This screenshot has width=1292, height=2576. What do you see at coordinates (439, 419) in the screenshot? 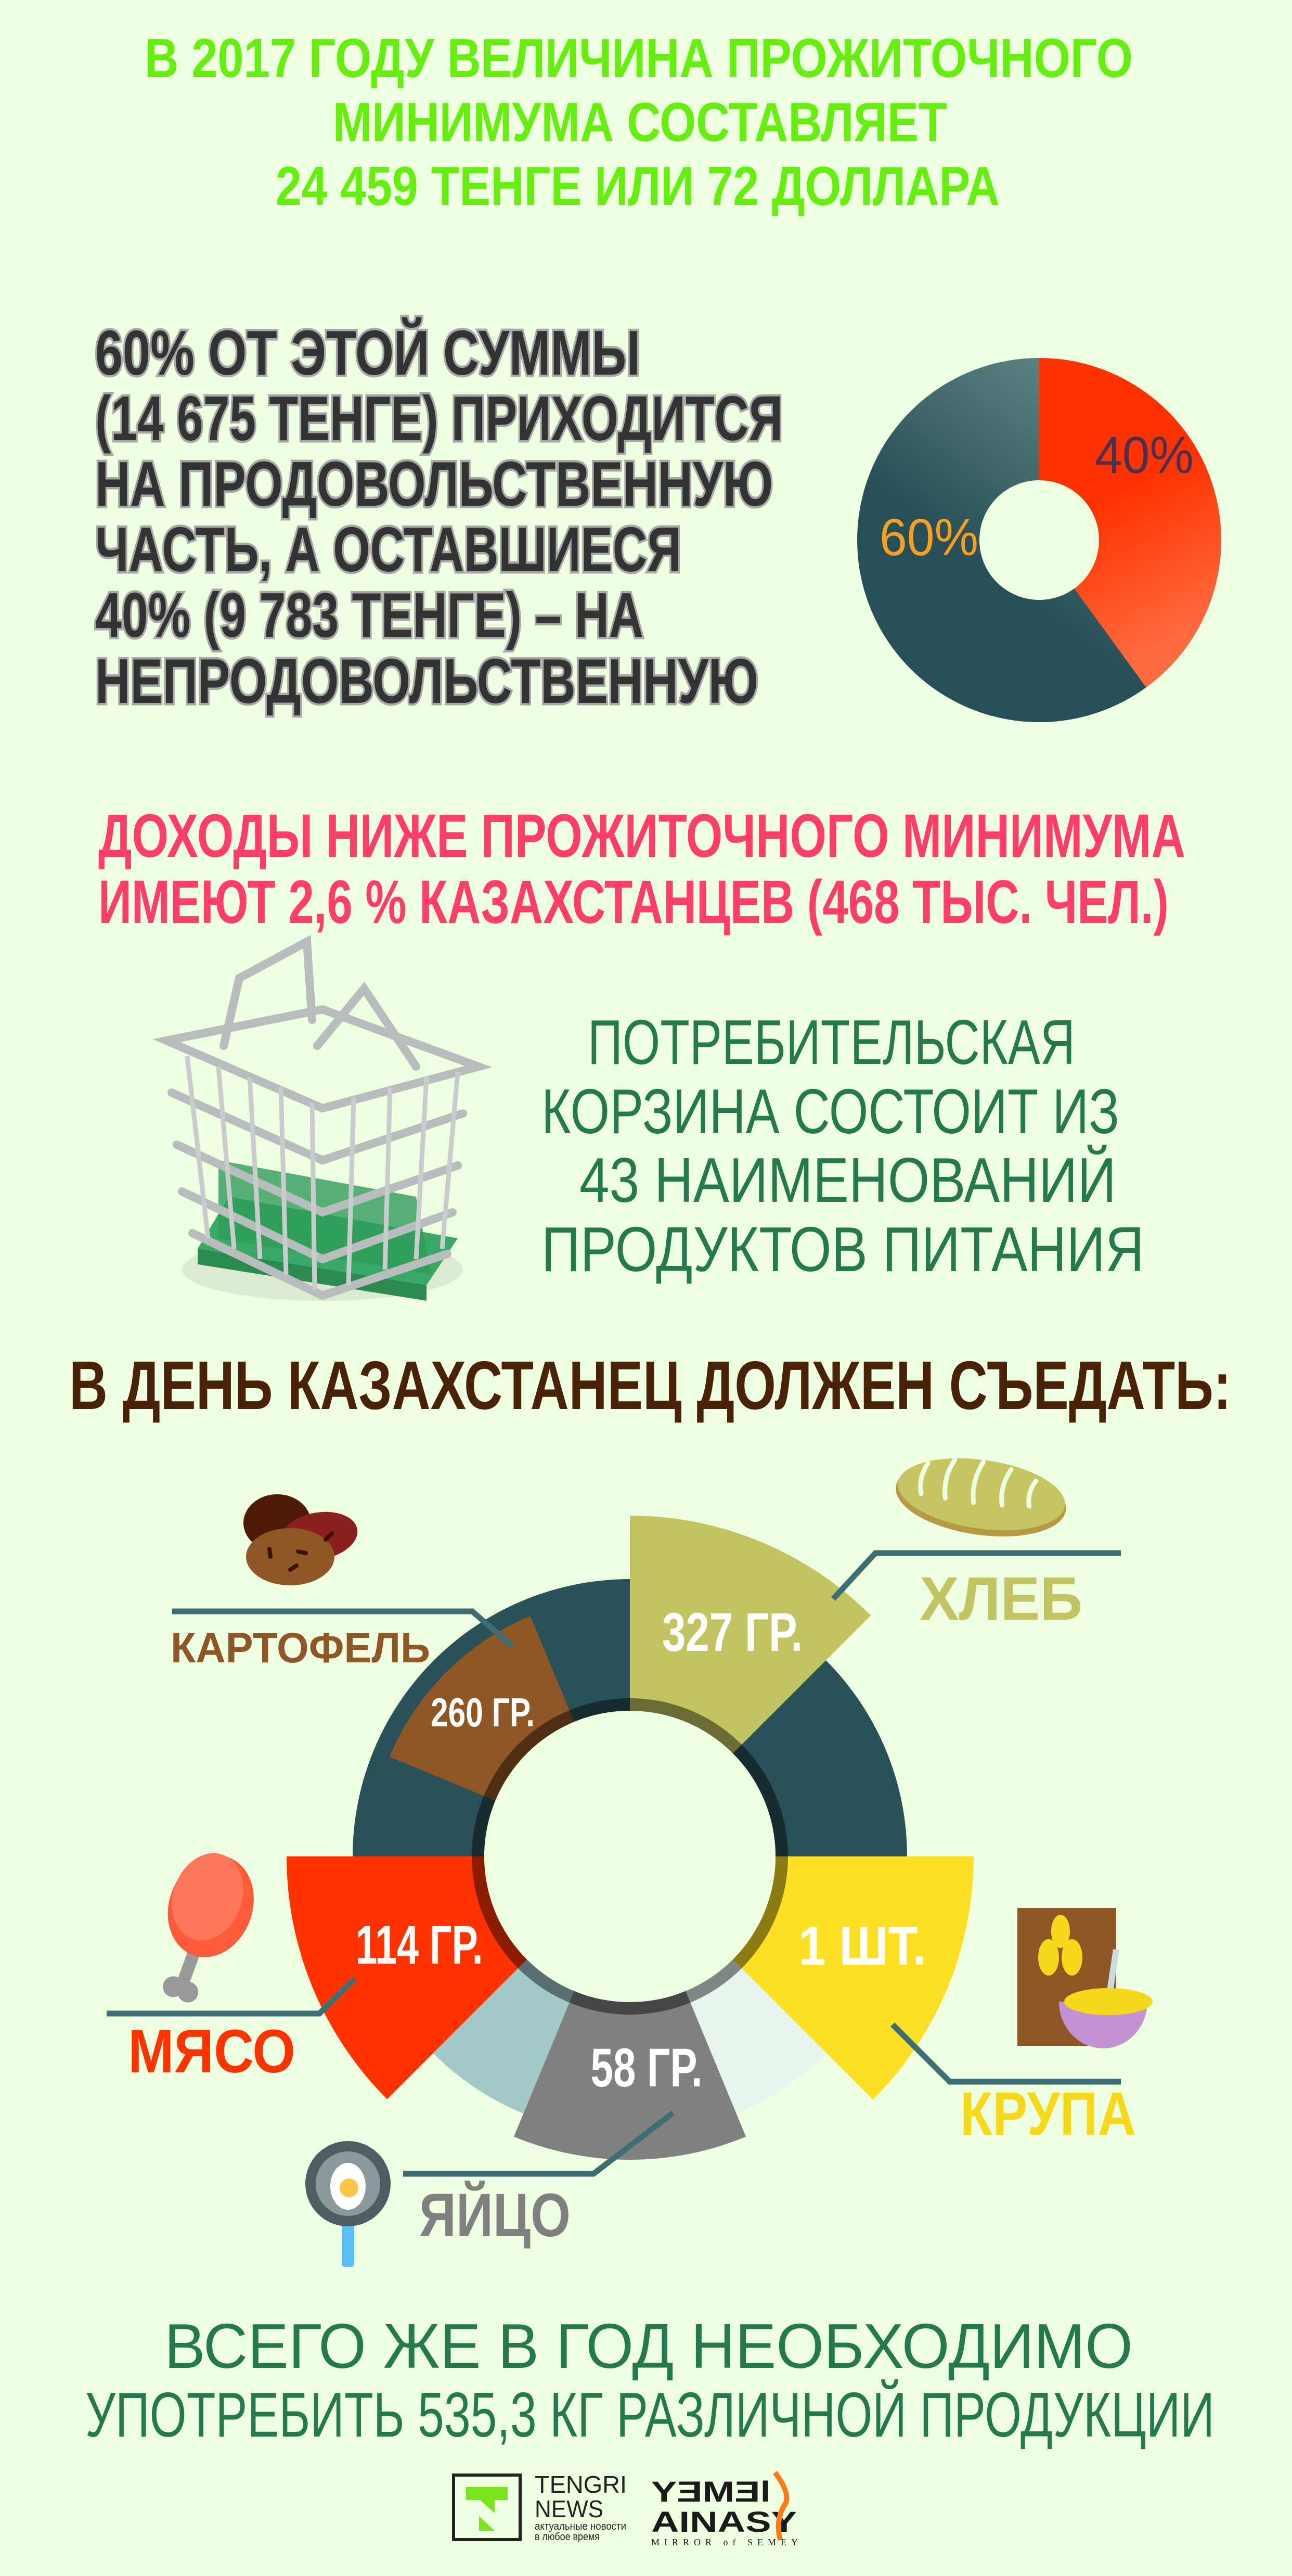
I see `split-line-2: (14 675 ТЕНГЕ) ПРИХОДИТСЯ` at bounding box center [439, 419].